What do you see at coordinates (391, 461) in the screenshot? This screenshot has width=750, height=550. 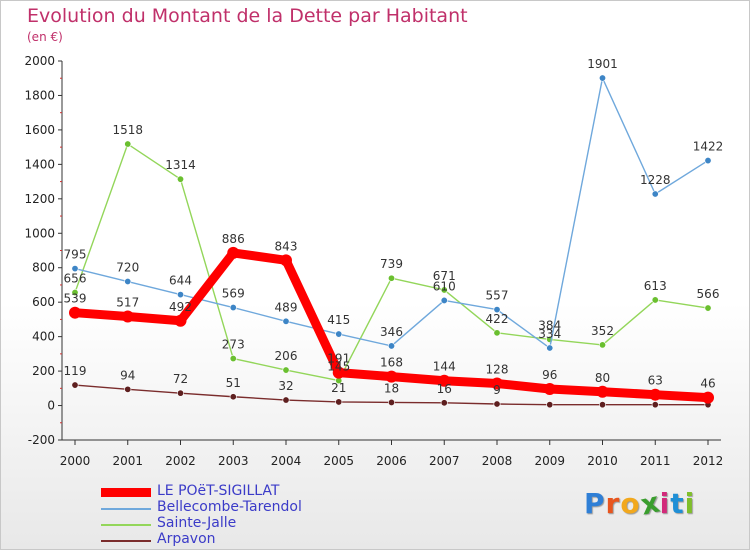 I see `x-tick-label: 2006` at bounding box center [391, 461].